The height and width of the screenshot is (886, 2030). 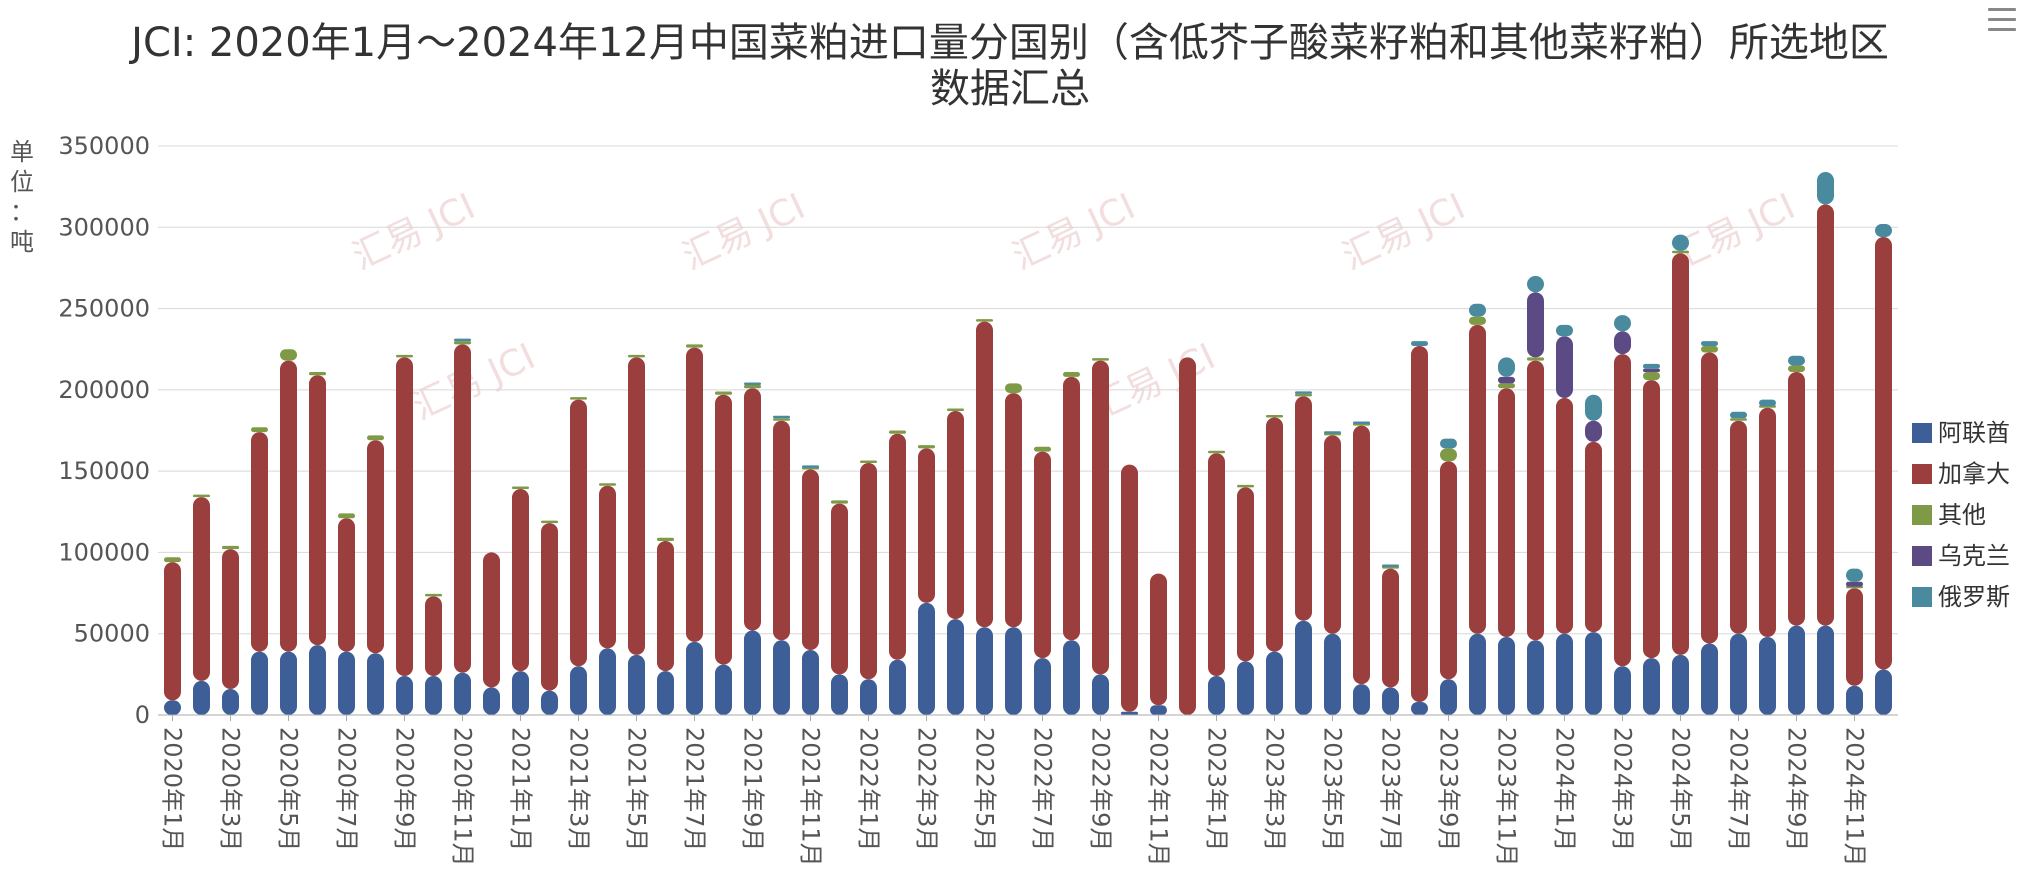 What do you see at coordinates (1949, 515) in the screenshot?
I see `legend-item: 其他` at bounding box center [1949, 515].